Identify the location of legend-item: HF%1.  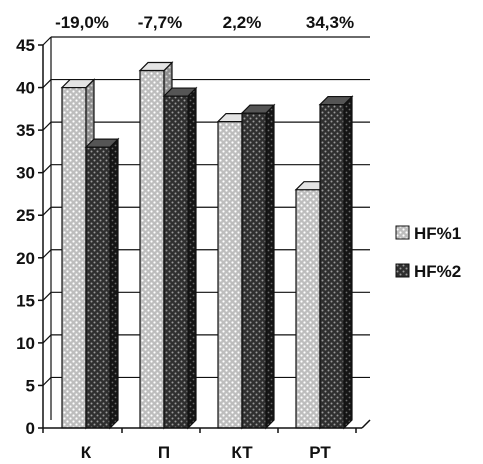
(428, 233).